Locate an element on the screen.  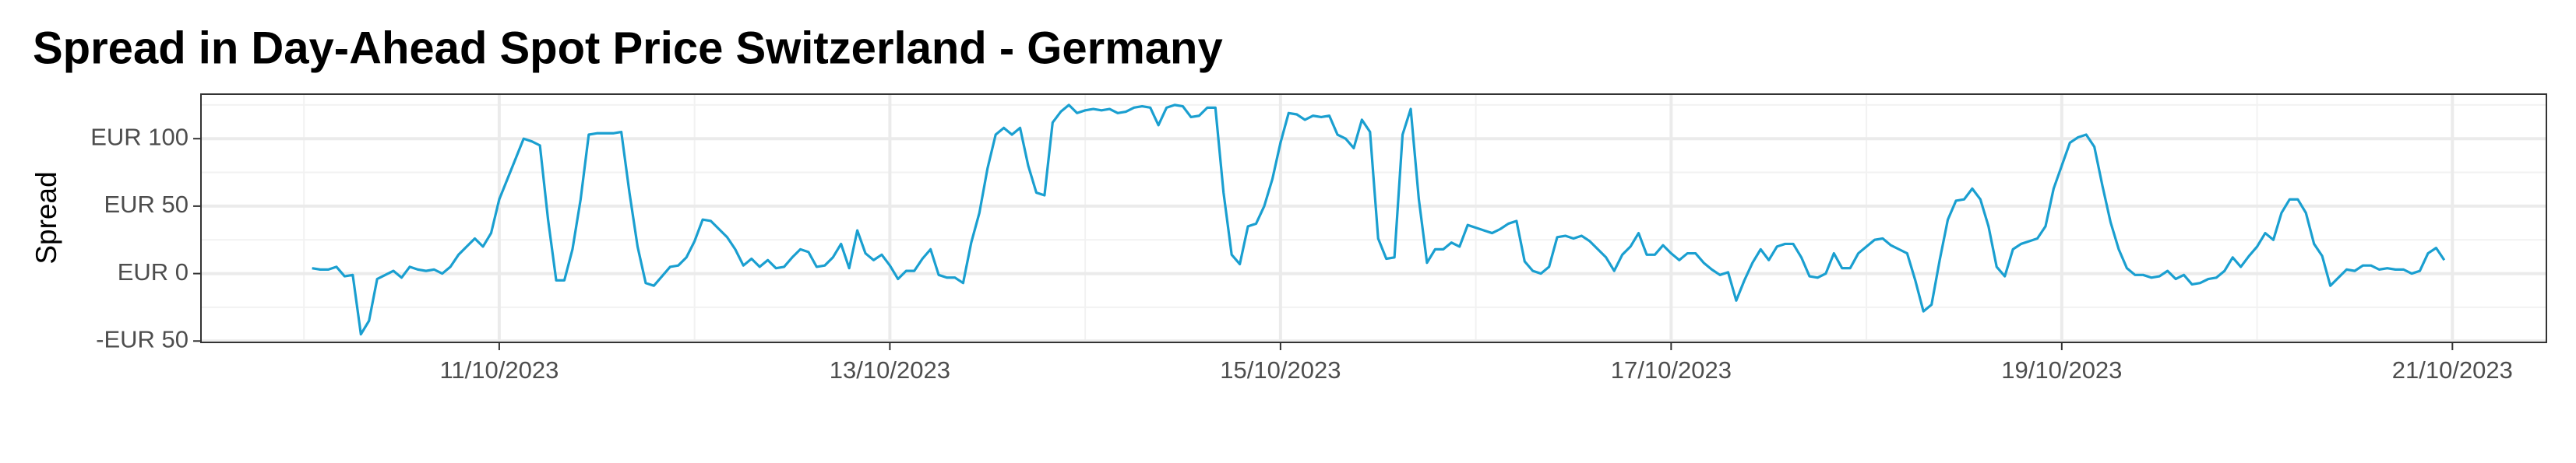
y-tick-label: EUR 100 is located at coordinates (139, 136).